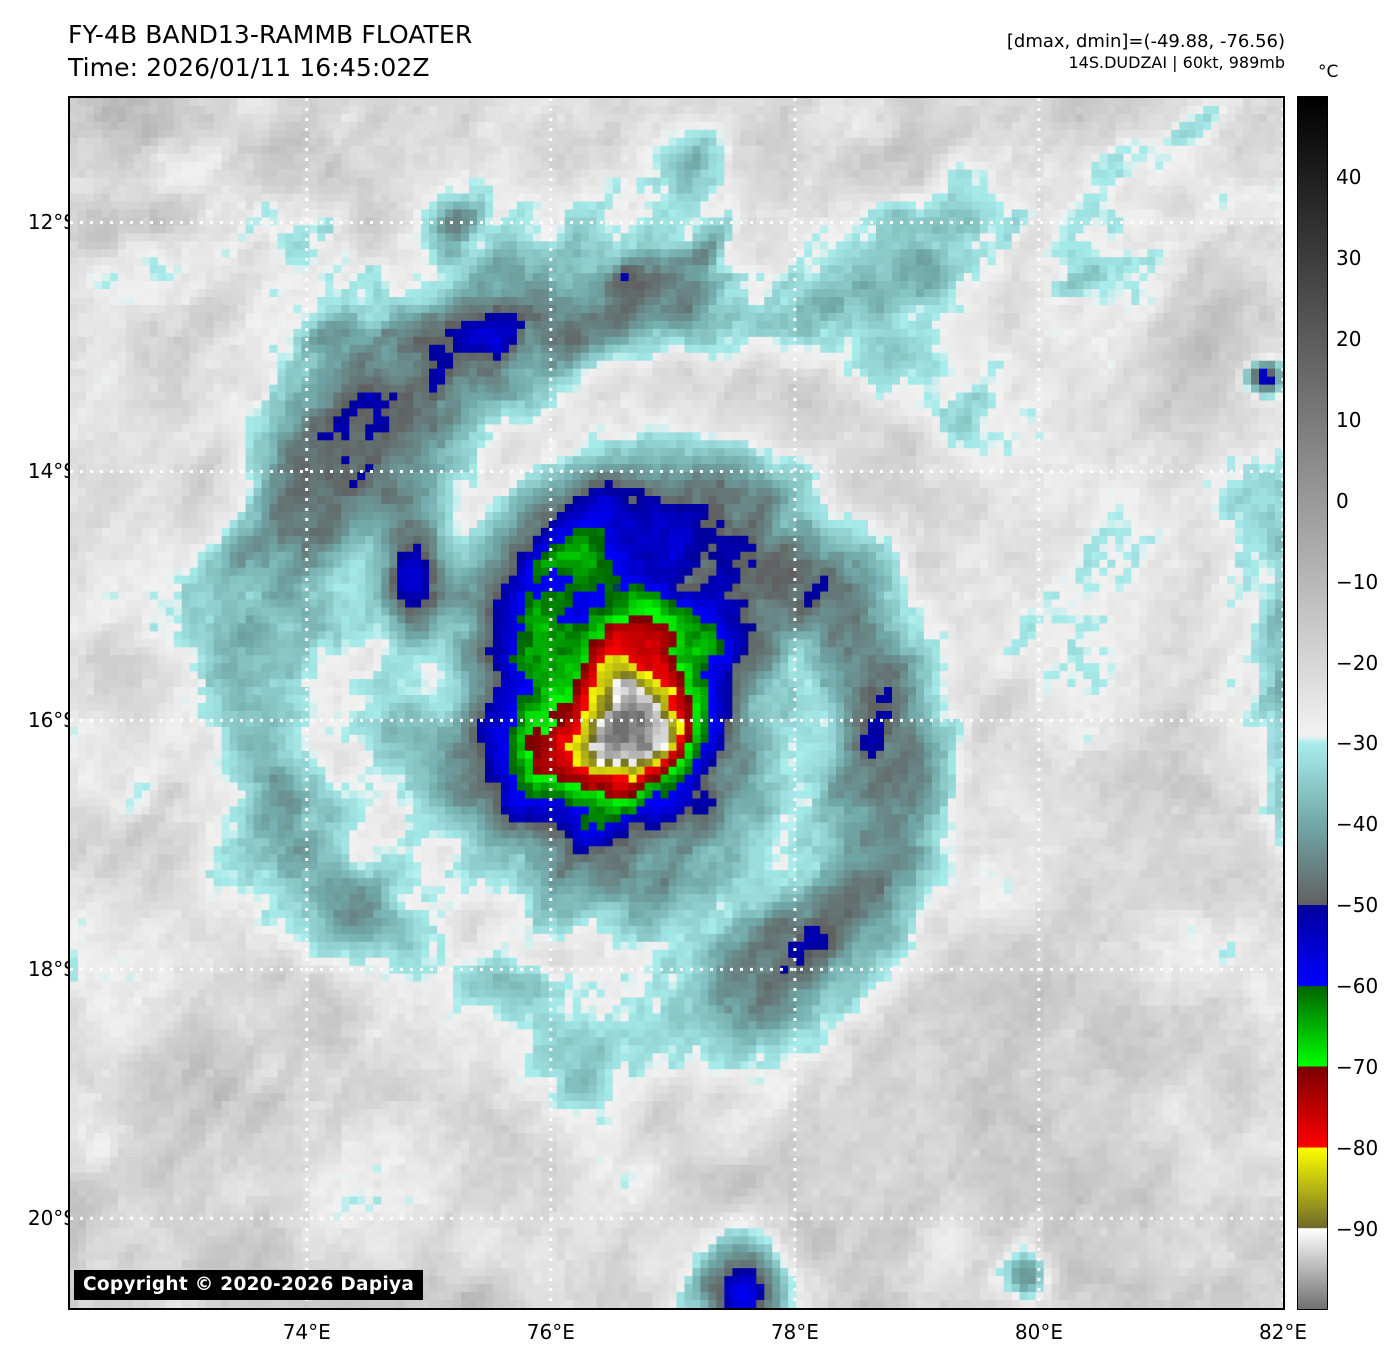 This screenshot has width=1388, height=1359. What do you see at coordinates (1342, 501) in the screenshot?
I see `colorbar-tick-4: 0` at bounding box center [1342, 501].